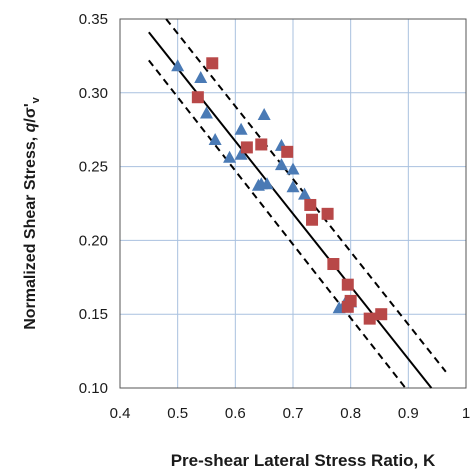 This screenshot has height=475, width=474. What do you see at coordinates (350, 413) in the screenshot?
I see `x-tick-label: 0.8` at bounding box center [350, 413].